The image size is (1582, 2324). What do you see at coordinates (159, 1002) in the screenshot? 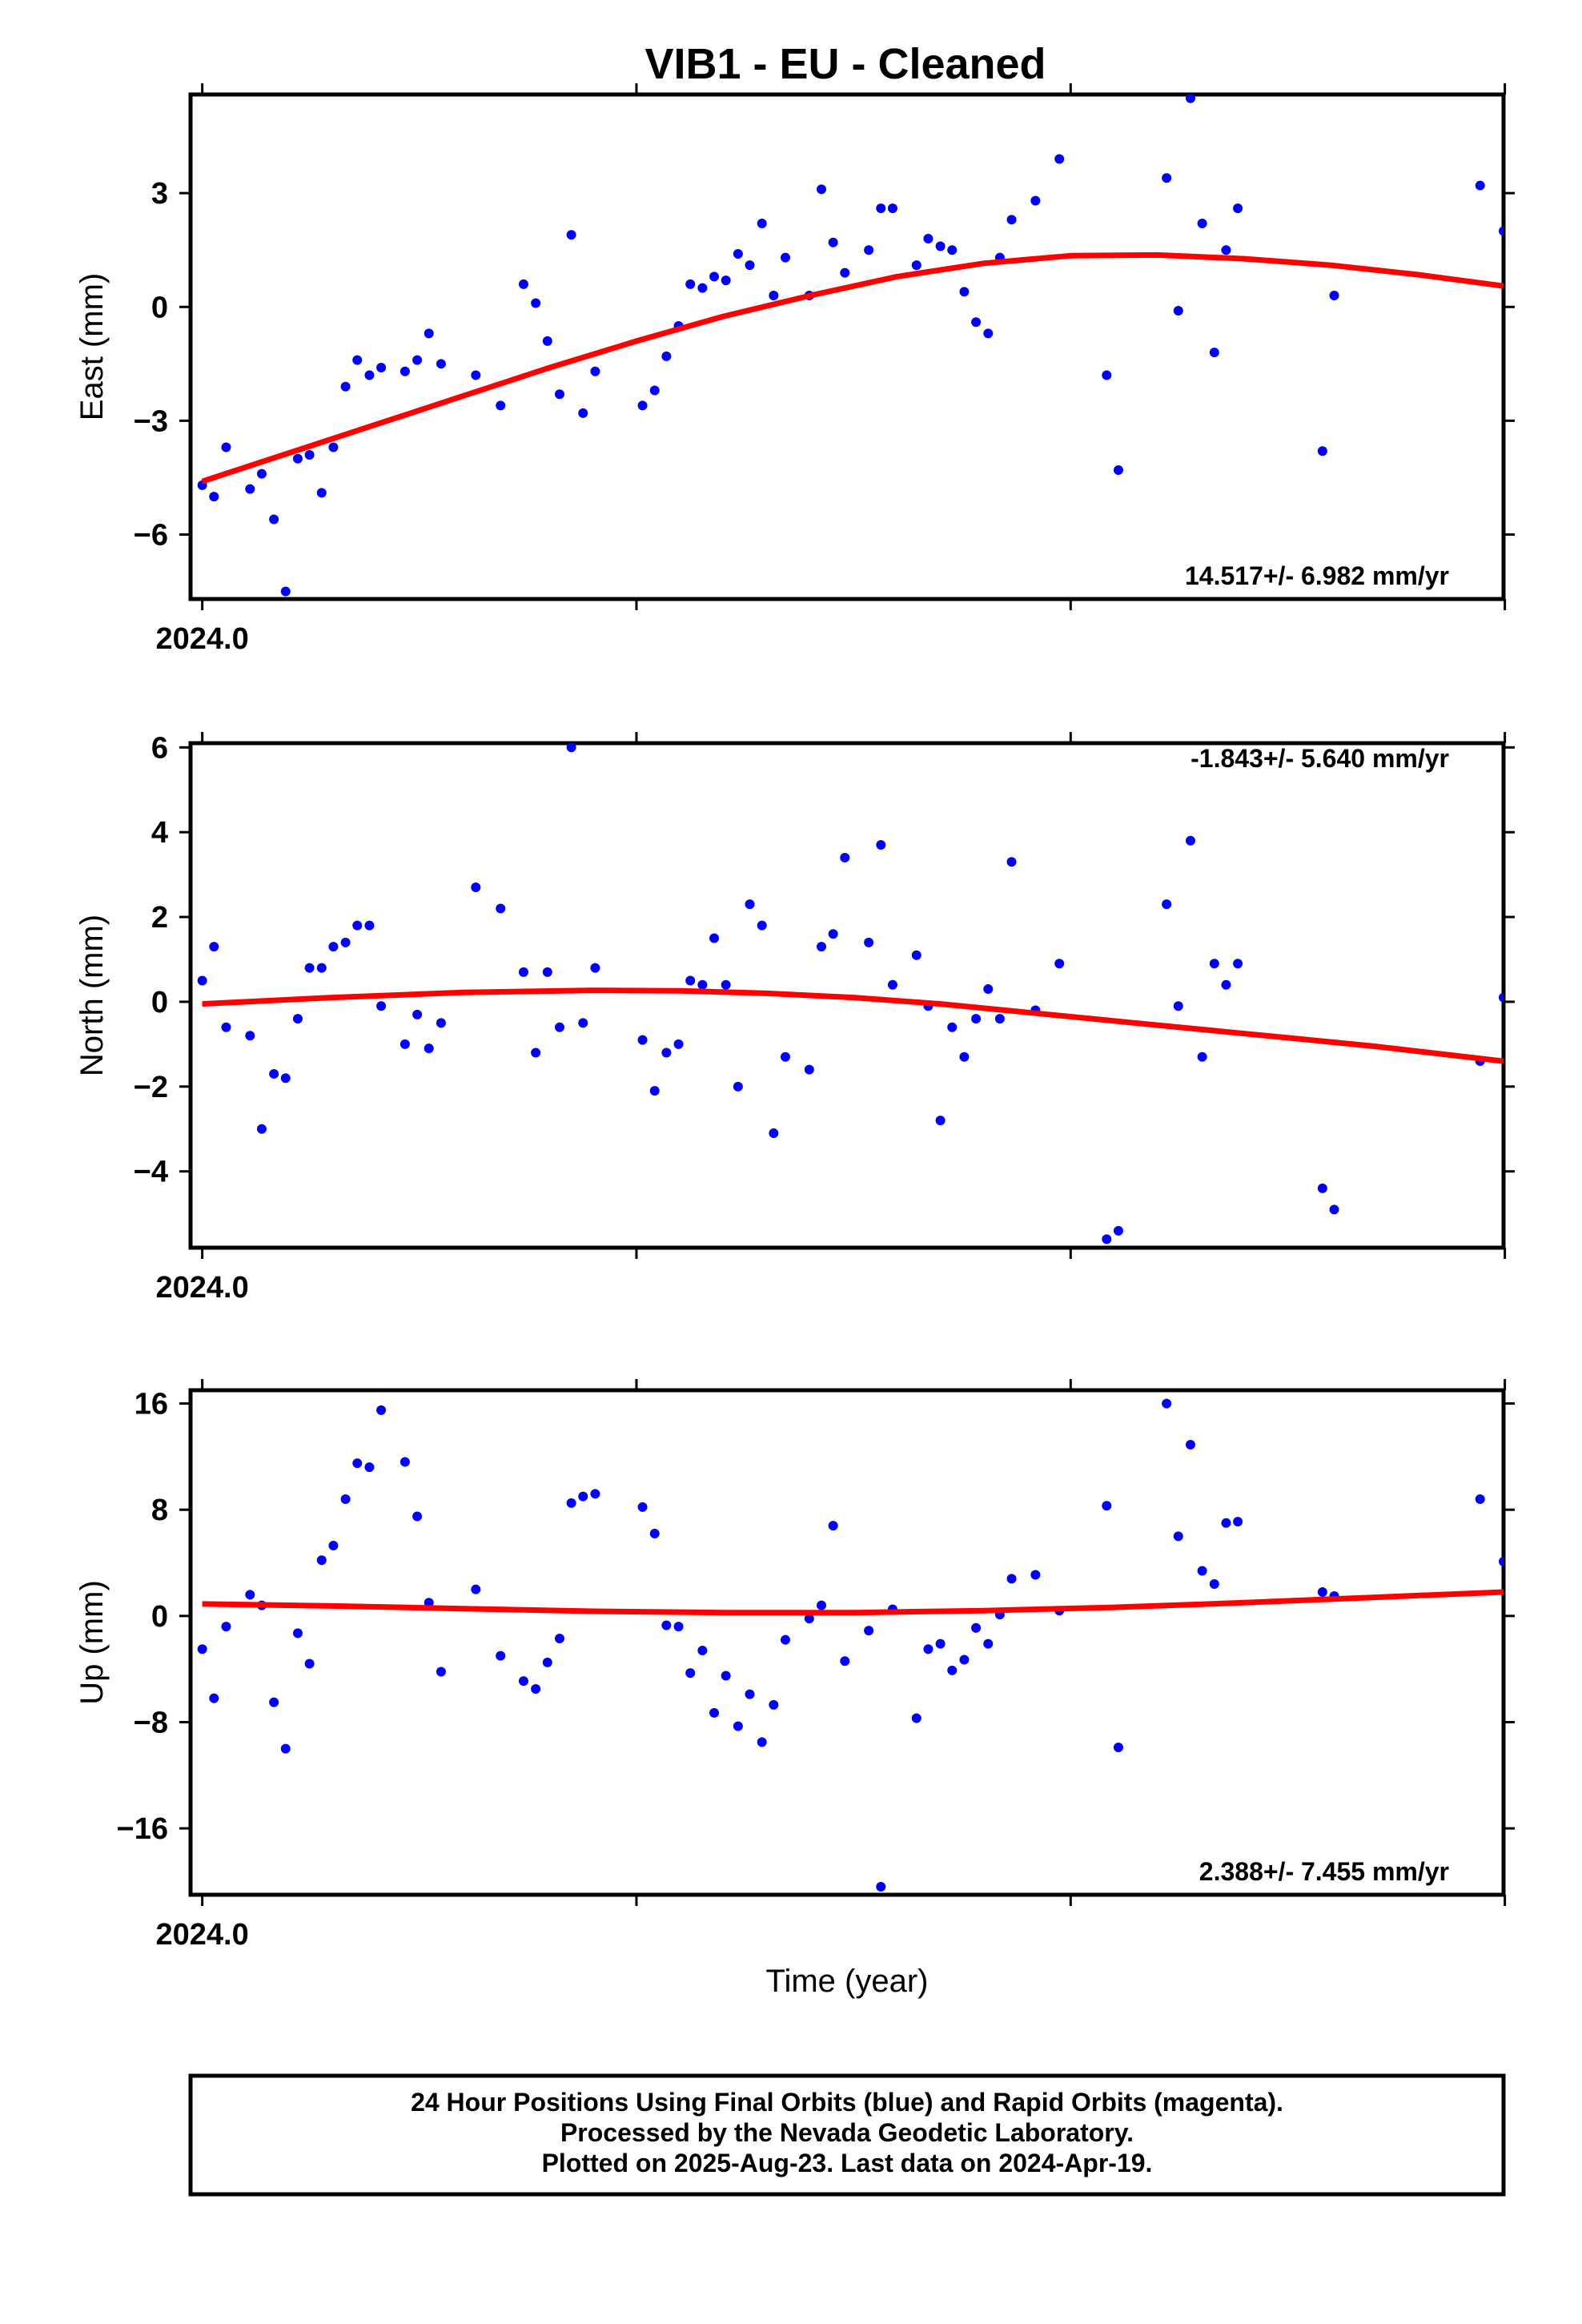
I see `north-y-tick-label: 0` at bounding box center [159, 1002].